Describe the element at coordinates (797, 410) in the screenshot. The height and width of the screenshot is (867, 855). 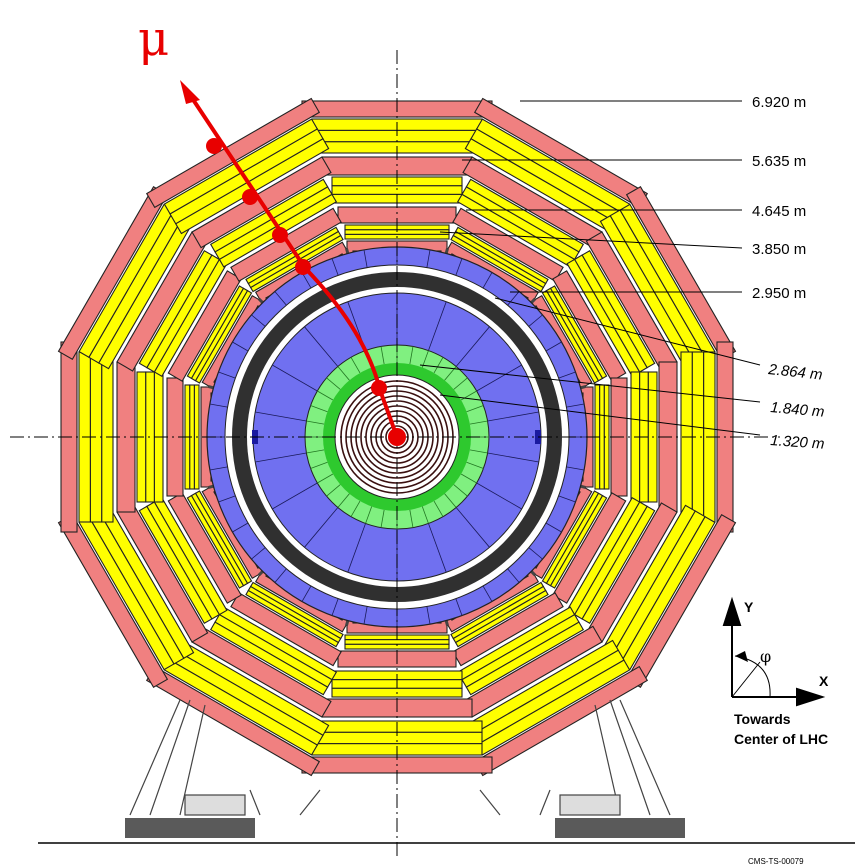
I see `radius-label-1840: 1.840 m` at that location.